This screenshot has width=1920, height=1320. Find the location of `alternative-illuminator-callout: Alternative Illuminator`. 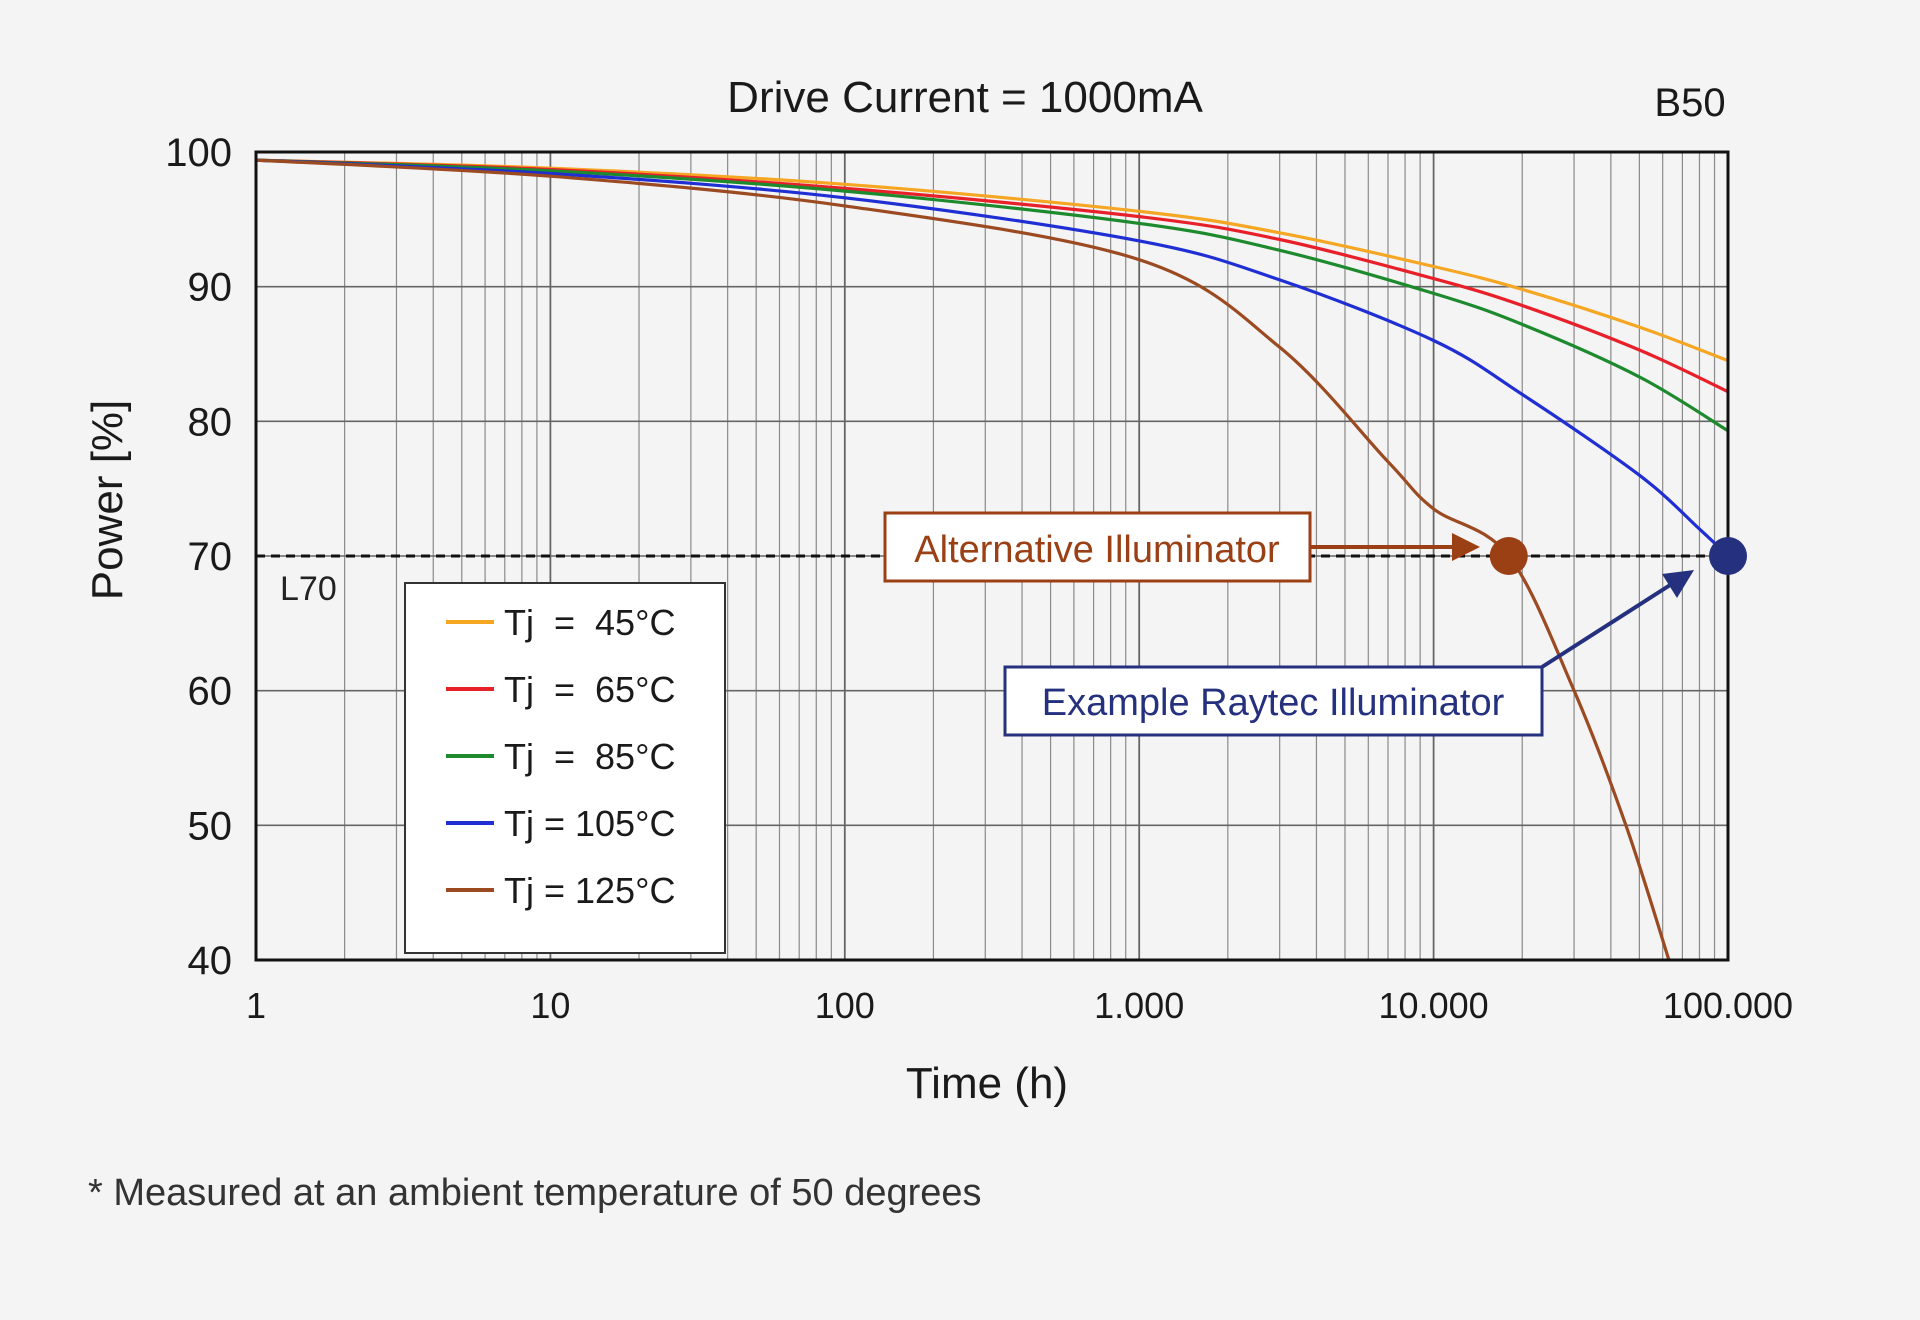

alternative-illuminator-callout: Alternative Illuminator is located at coordinates (1205, 547).